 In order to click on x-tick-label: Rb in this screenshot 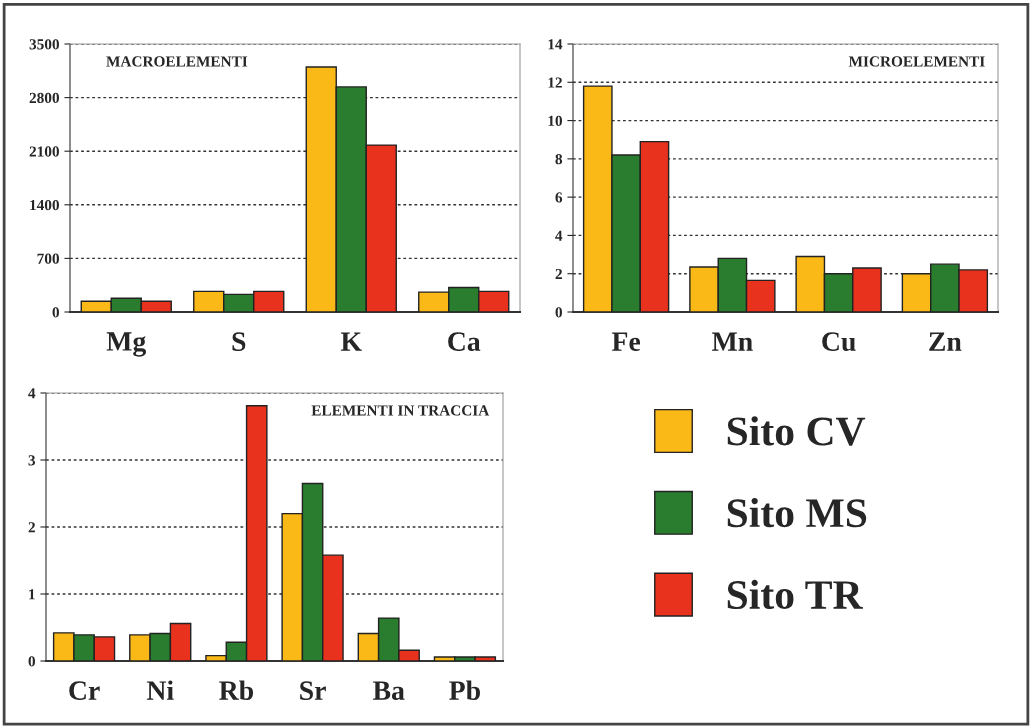, I will do `click(236, 690)`.